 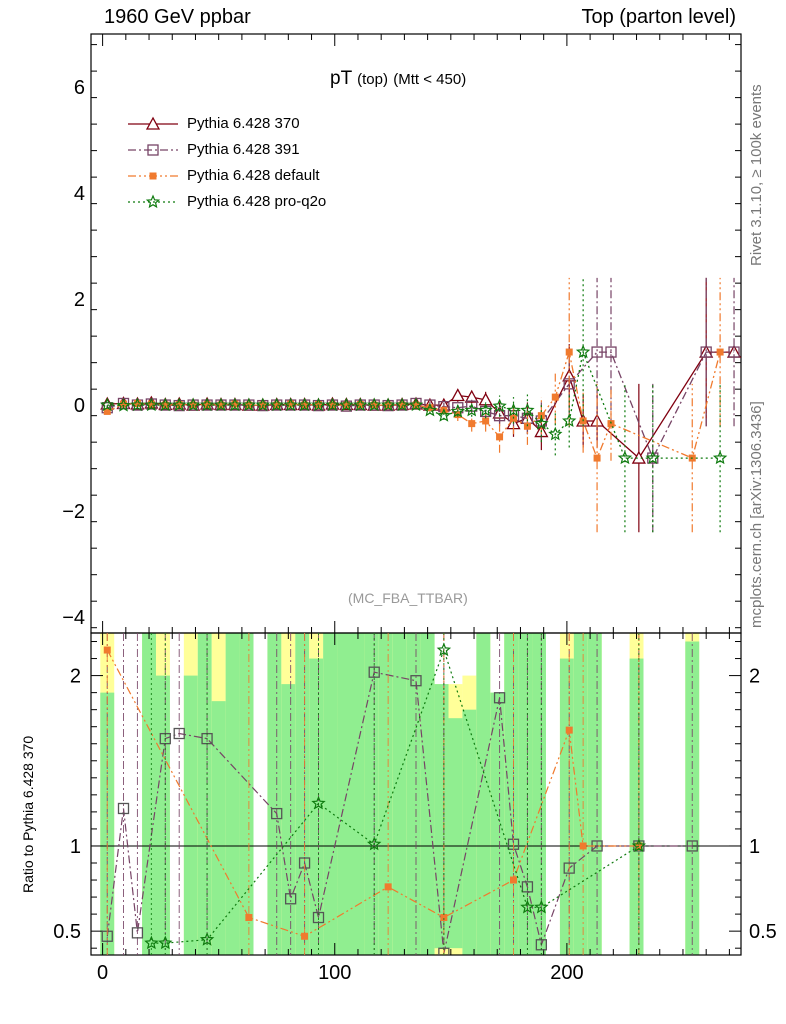 I want to click on legend, so click(x=153, y=162).